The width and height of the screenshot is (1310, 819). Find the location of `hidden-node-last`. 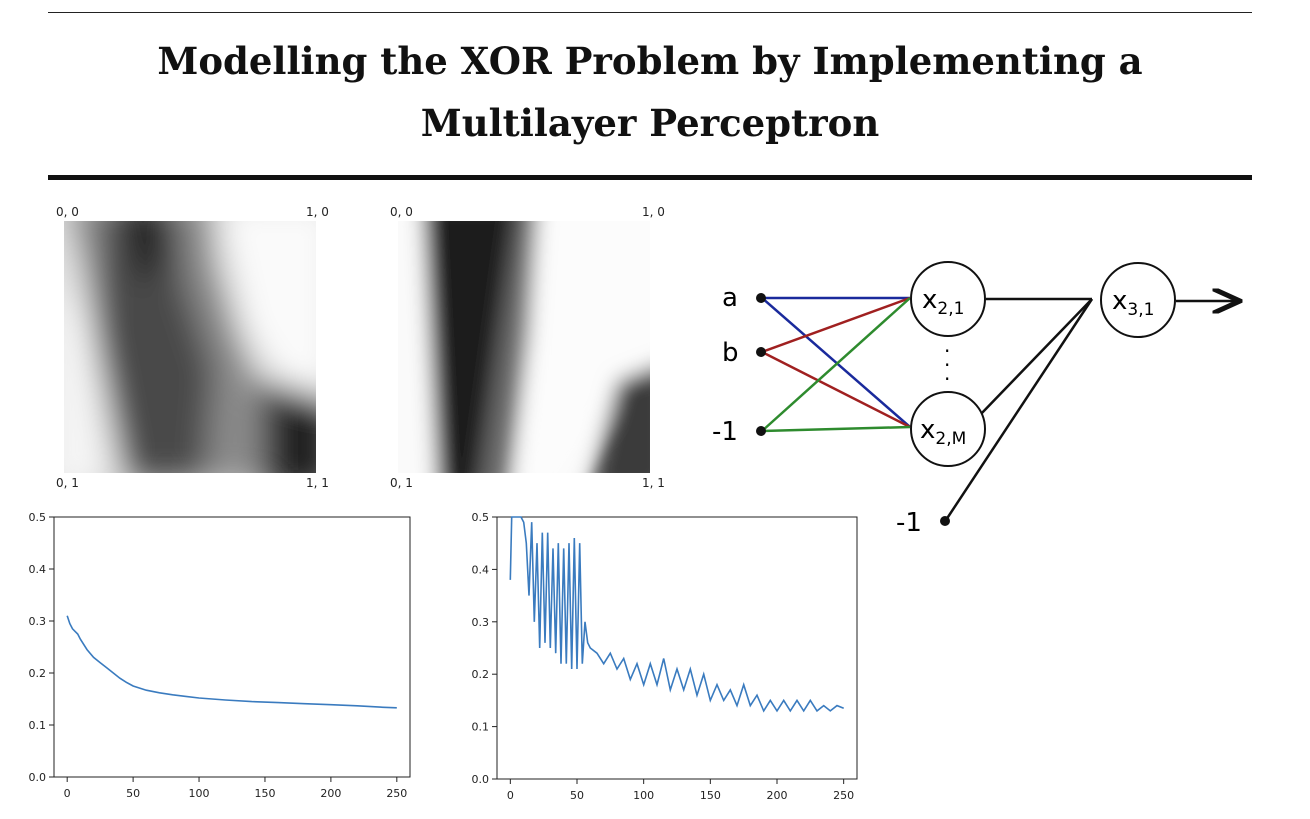

hidden-node-last is located at coordinates (948, 429).